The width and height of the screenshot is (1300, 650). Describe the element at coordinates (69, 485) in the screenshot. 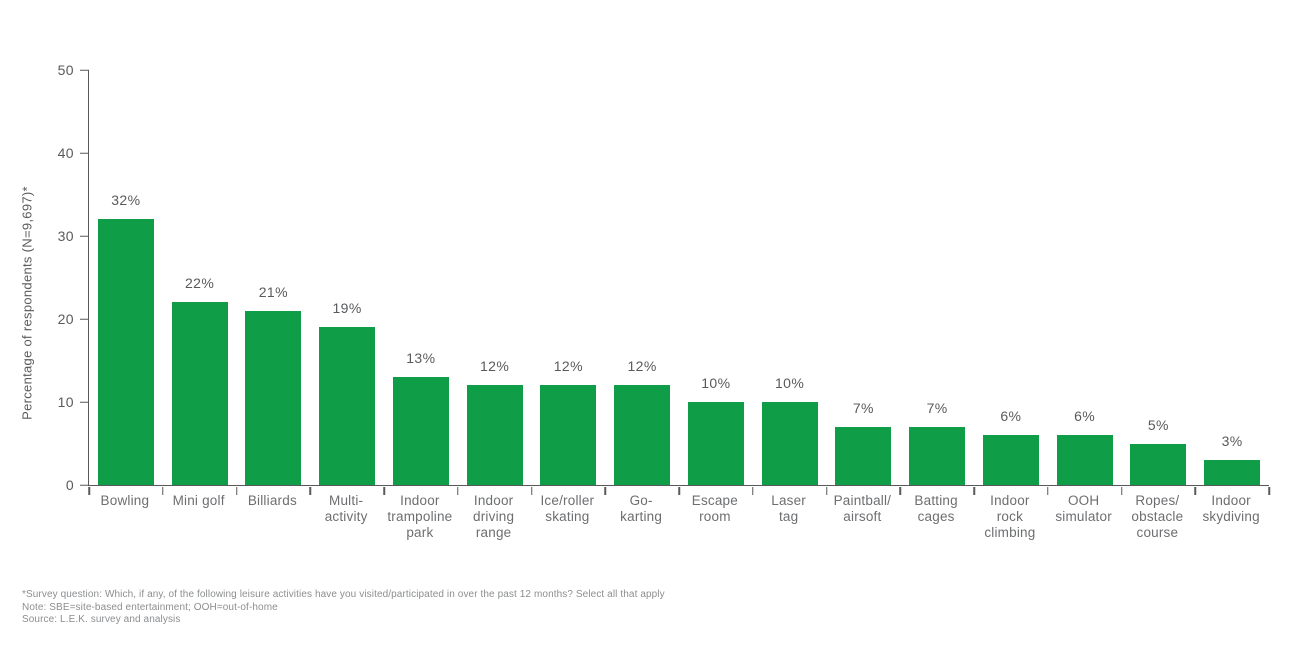

I see `y-tick-label: 0` at that location.